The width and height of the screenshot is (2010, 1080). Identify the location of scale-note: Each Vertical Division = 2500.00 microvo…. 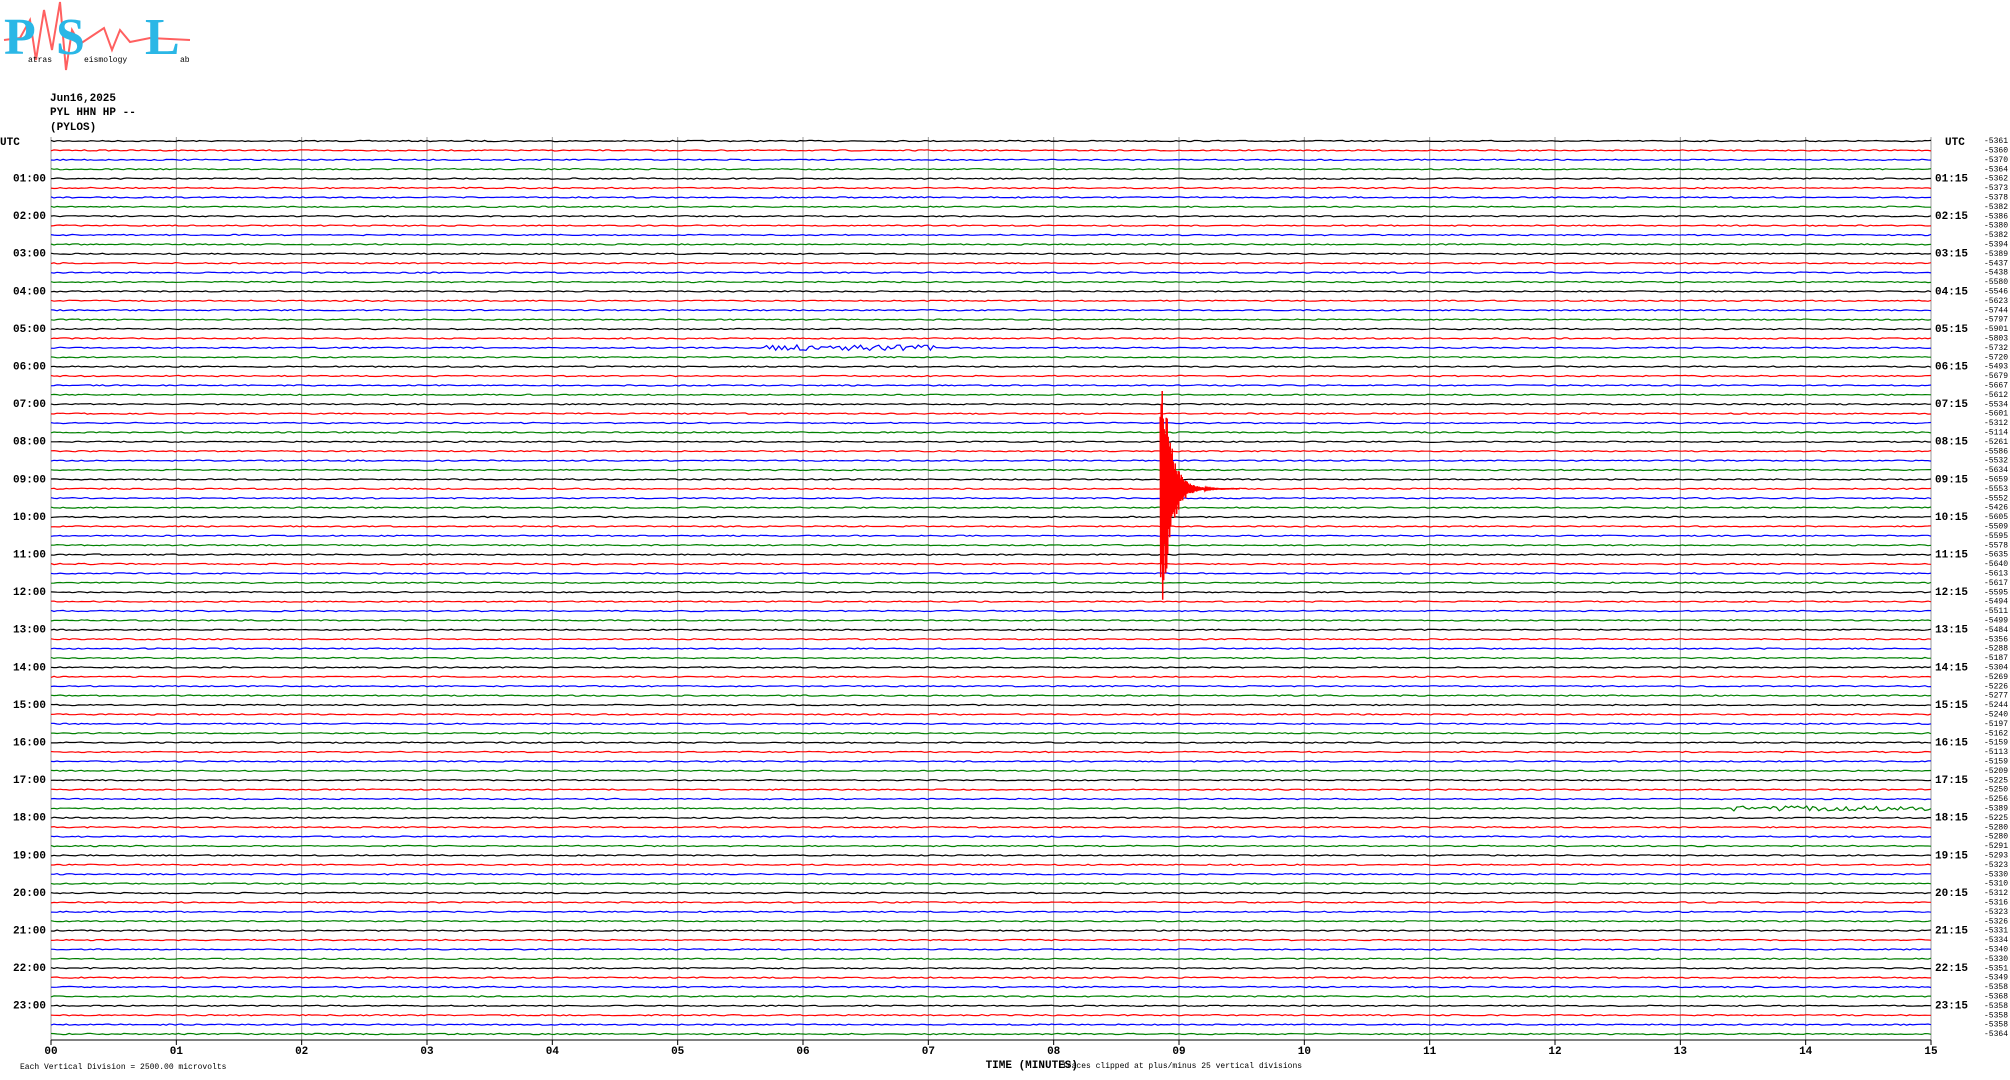
(123, 1067).